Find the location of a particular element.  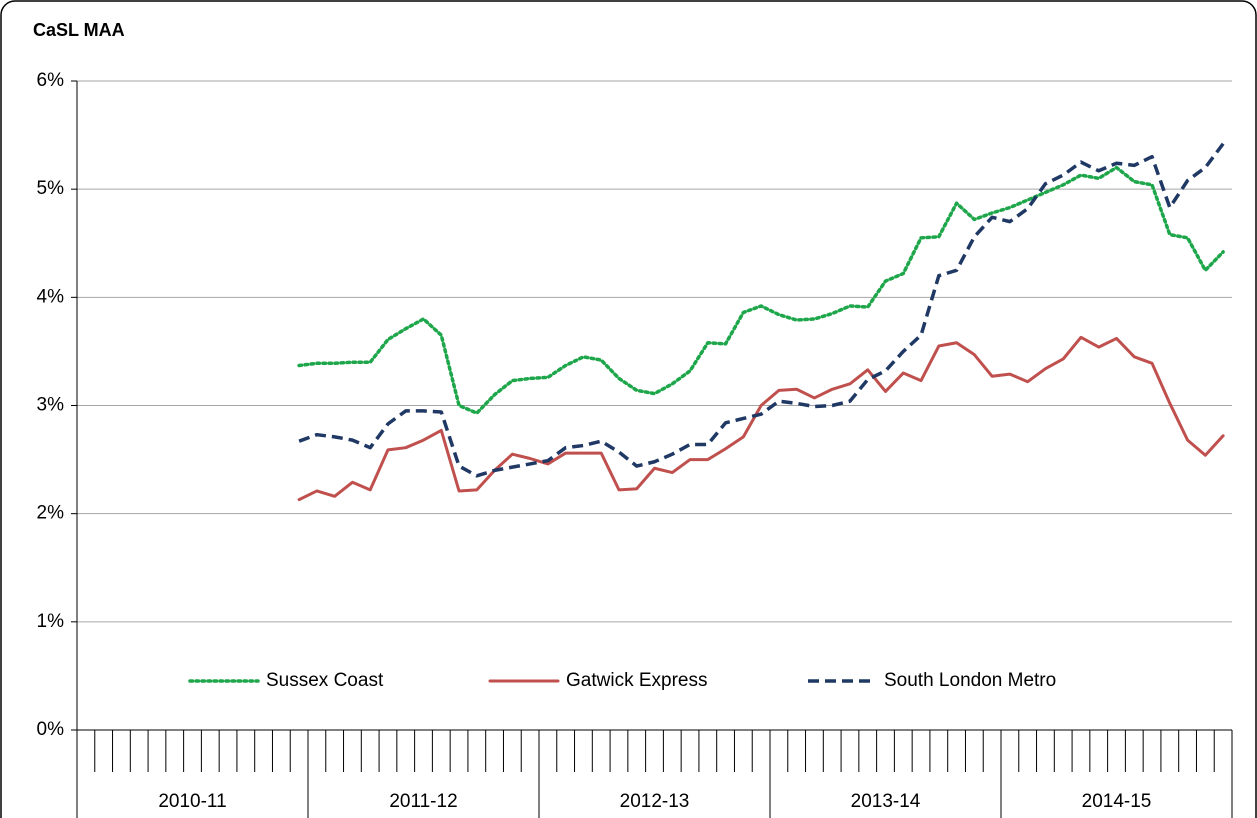

legend-label: Sussex Coast is located at coordinates (325, 680).